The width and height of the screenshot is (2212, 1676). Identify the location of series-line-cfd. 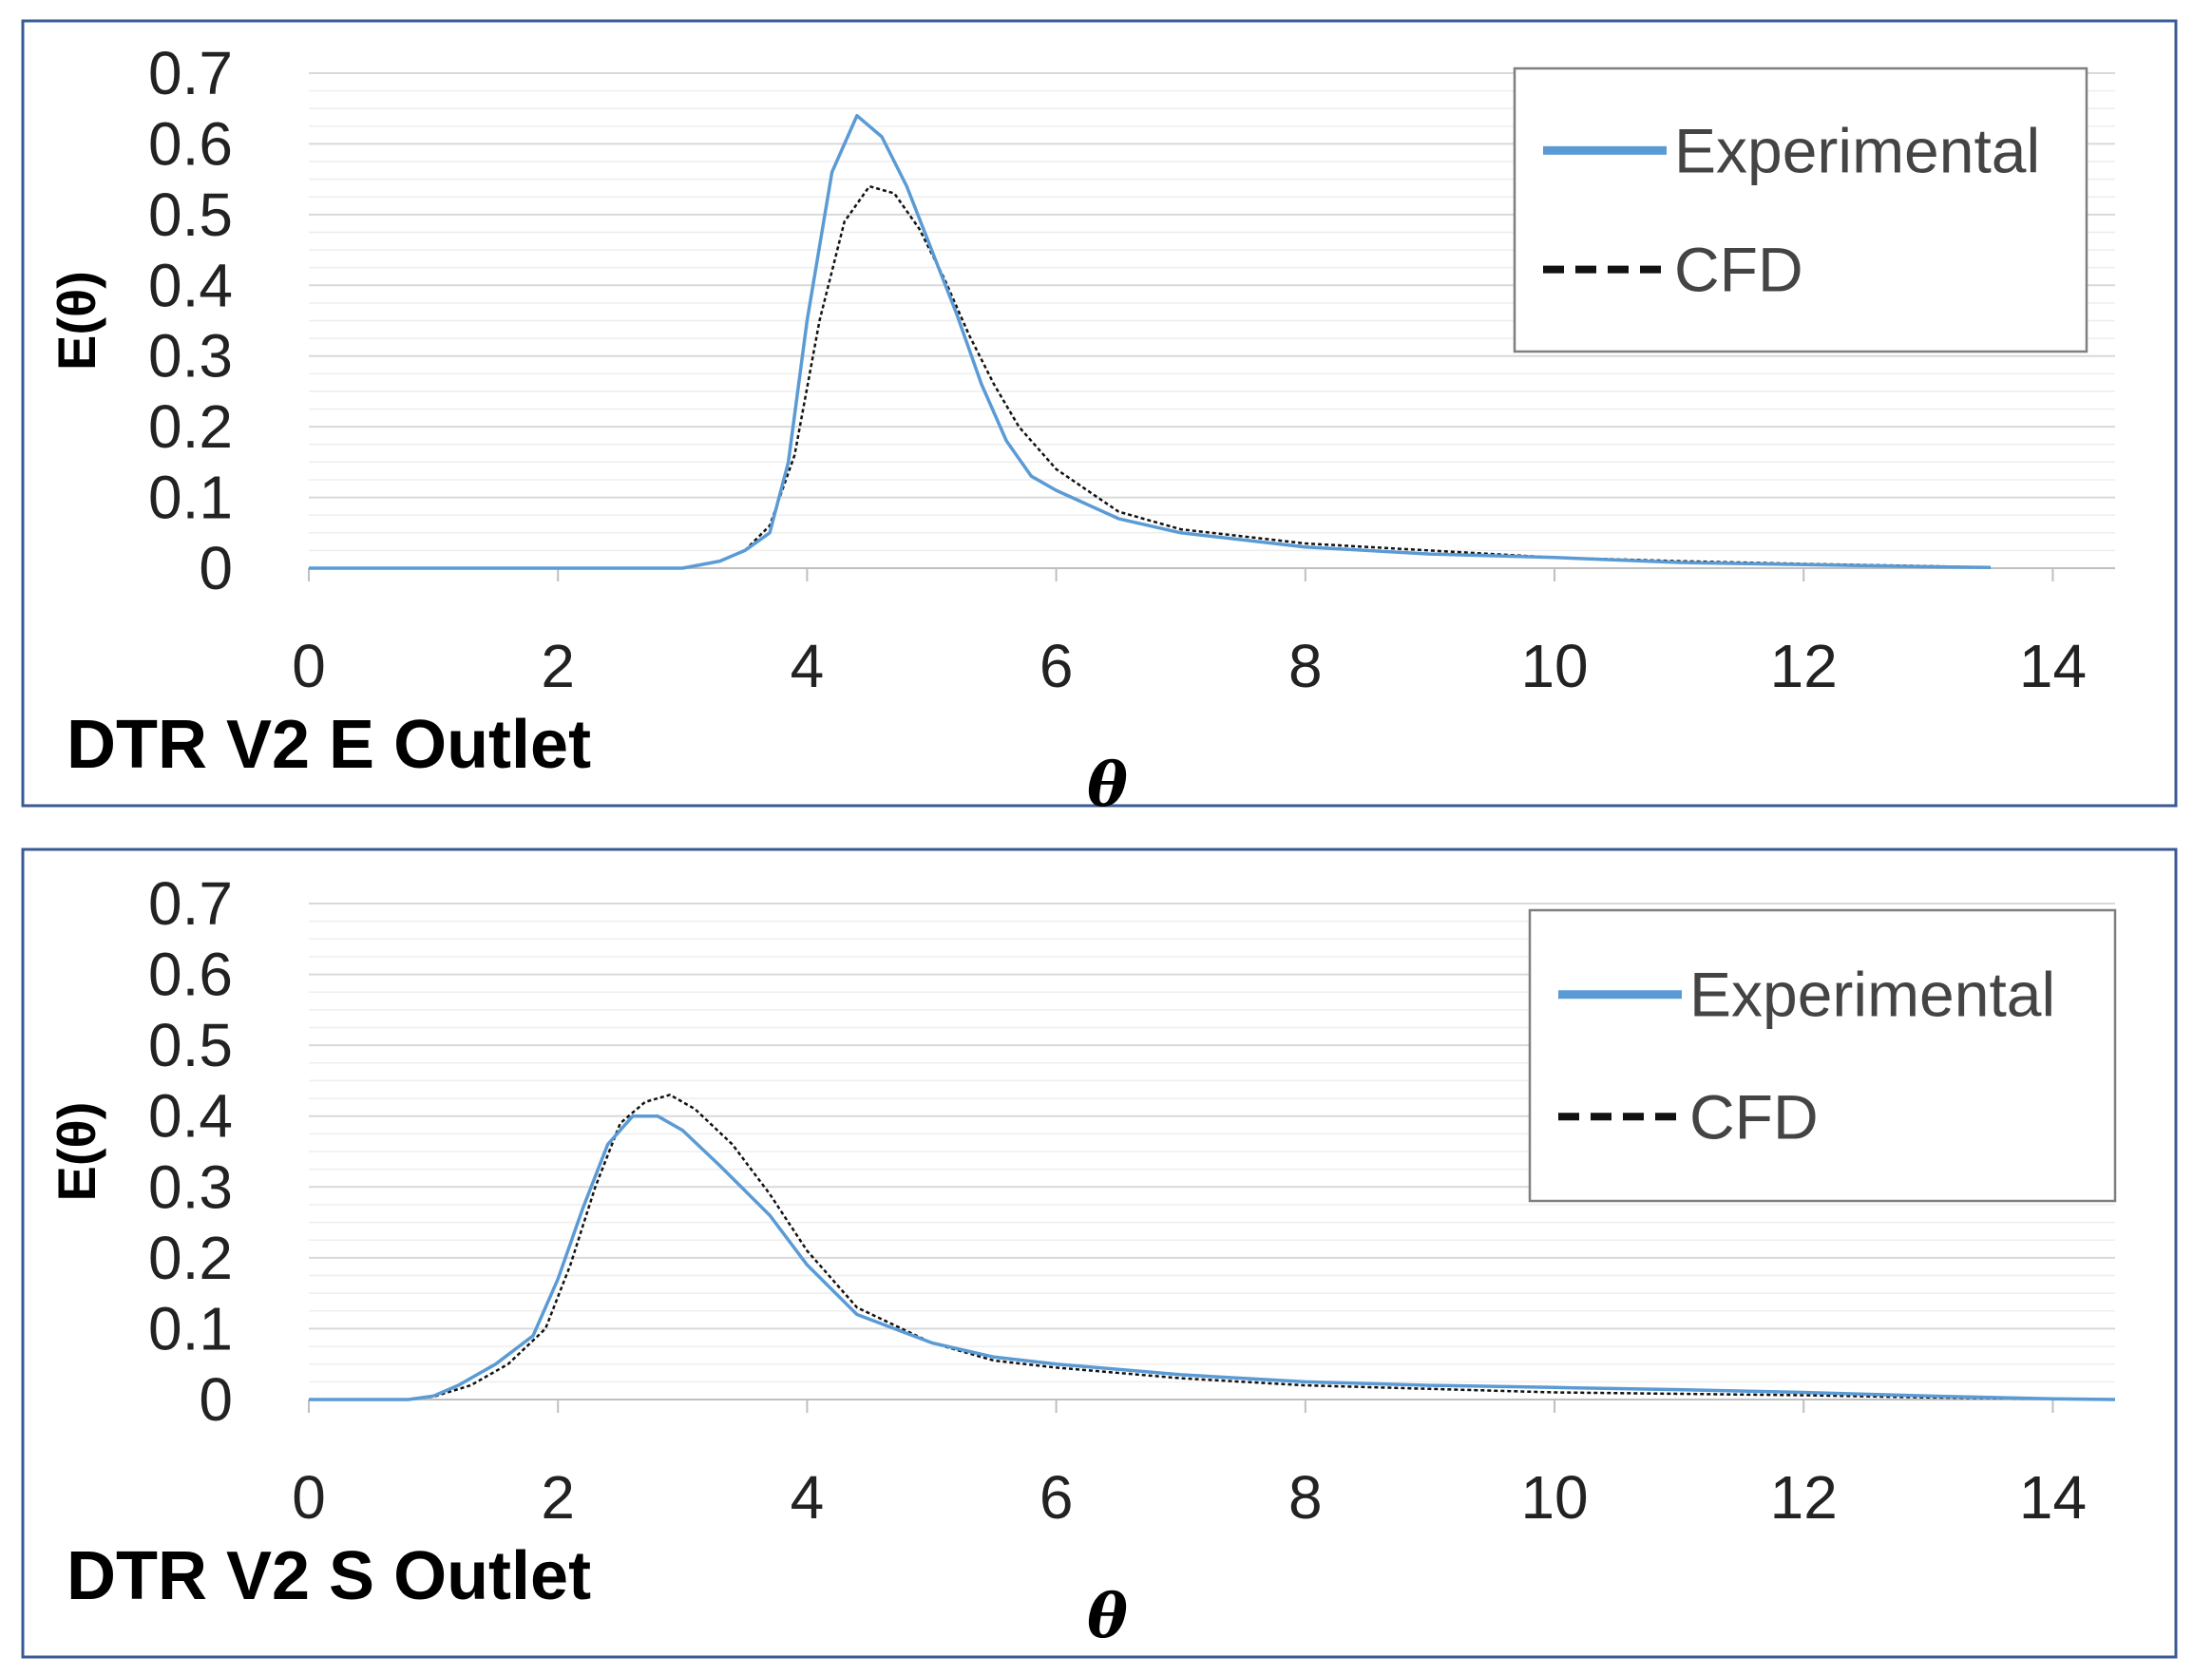
(1212, 1247).